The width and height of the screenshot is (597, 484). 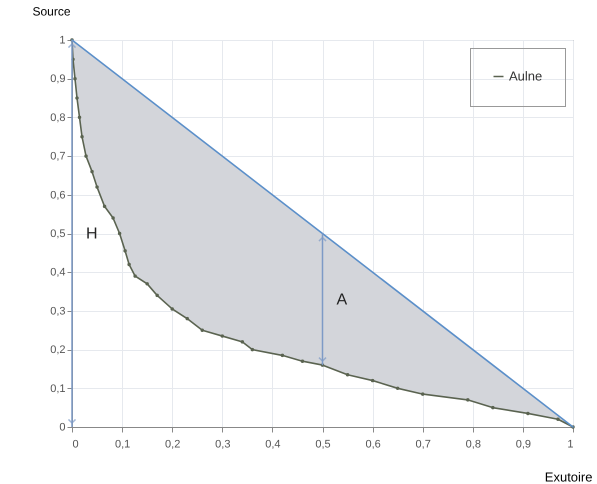 What do you see at coordinates (62, 40) in the screenshot?
I see `y-tick-label: 1` at bounding box center [62, 40].